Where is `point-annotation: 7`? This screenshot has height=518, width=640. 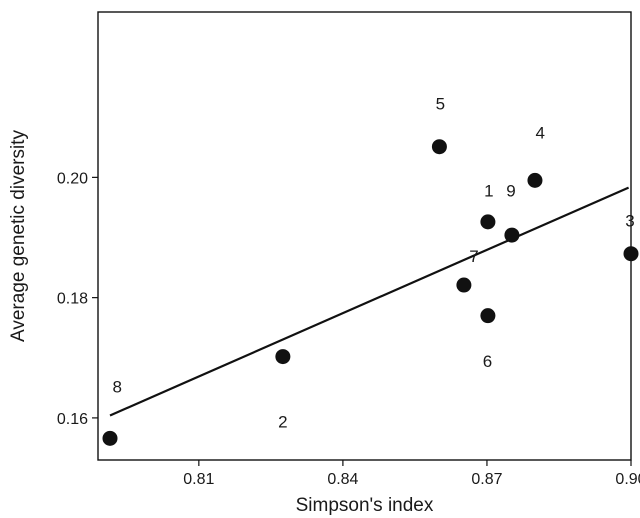
point-annotation: 7 is located at coordinates (473, 256).